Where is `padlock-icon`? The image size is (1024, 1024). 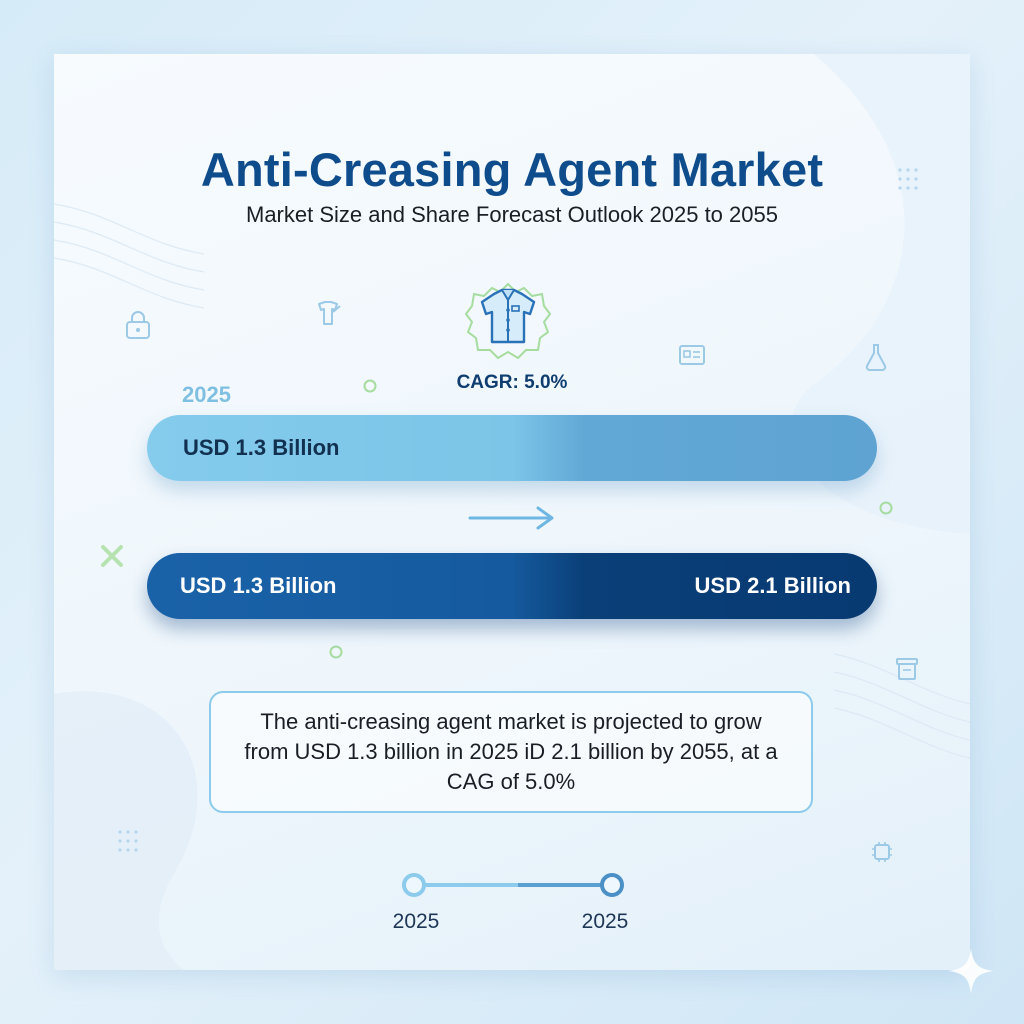
padlock-icon is located at coordinates (138, 325).